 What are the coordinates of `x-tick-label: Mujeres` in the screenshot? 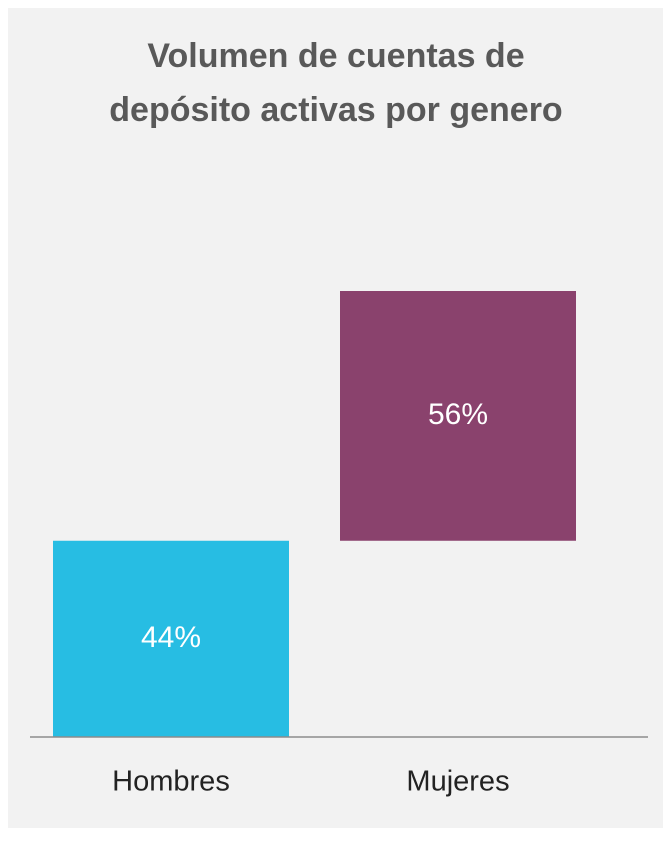 It's located at (457, 782).